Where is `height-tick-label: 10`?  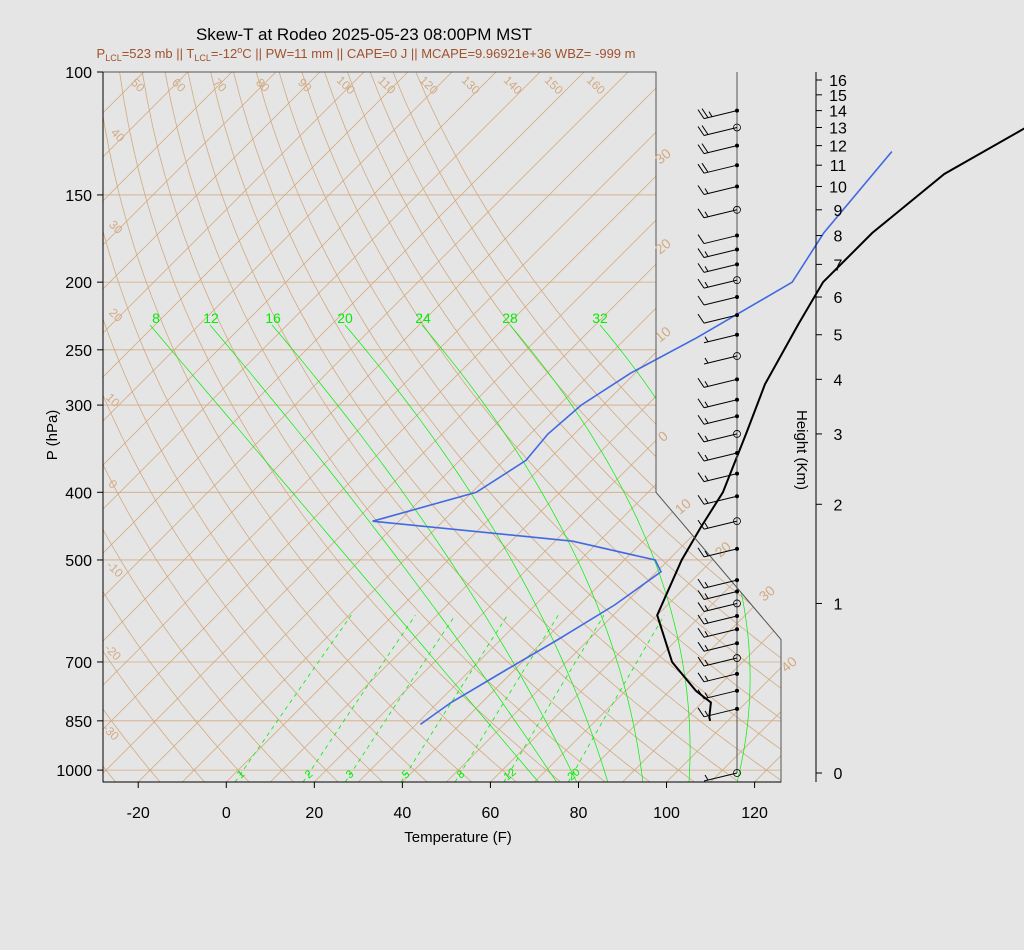 height-tick-label: 10 is located at coordinates (838, 187).